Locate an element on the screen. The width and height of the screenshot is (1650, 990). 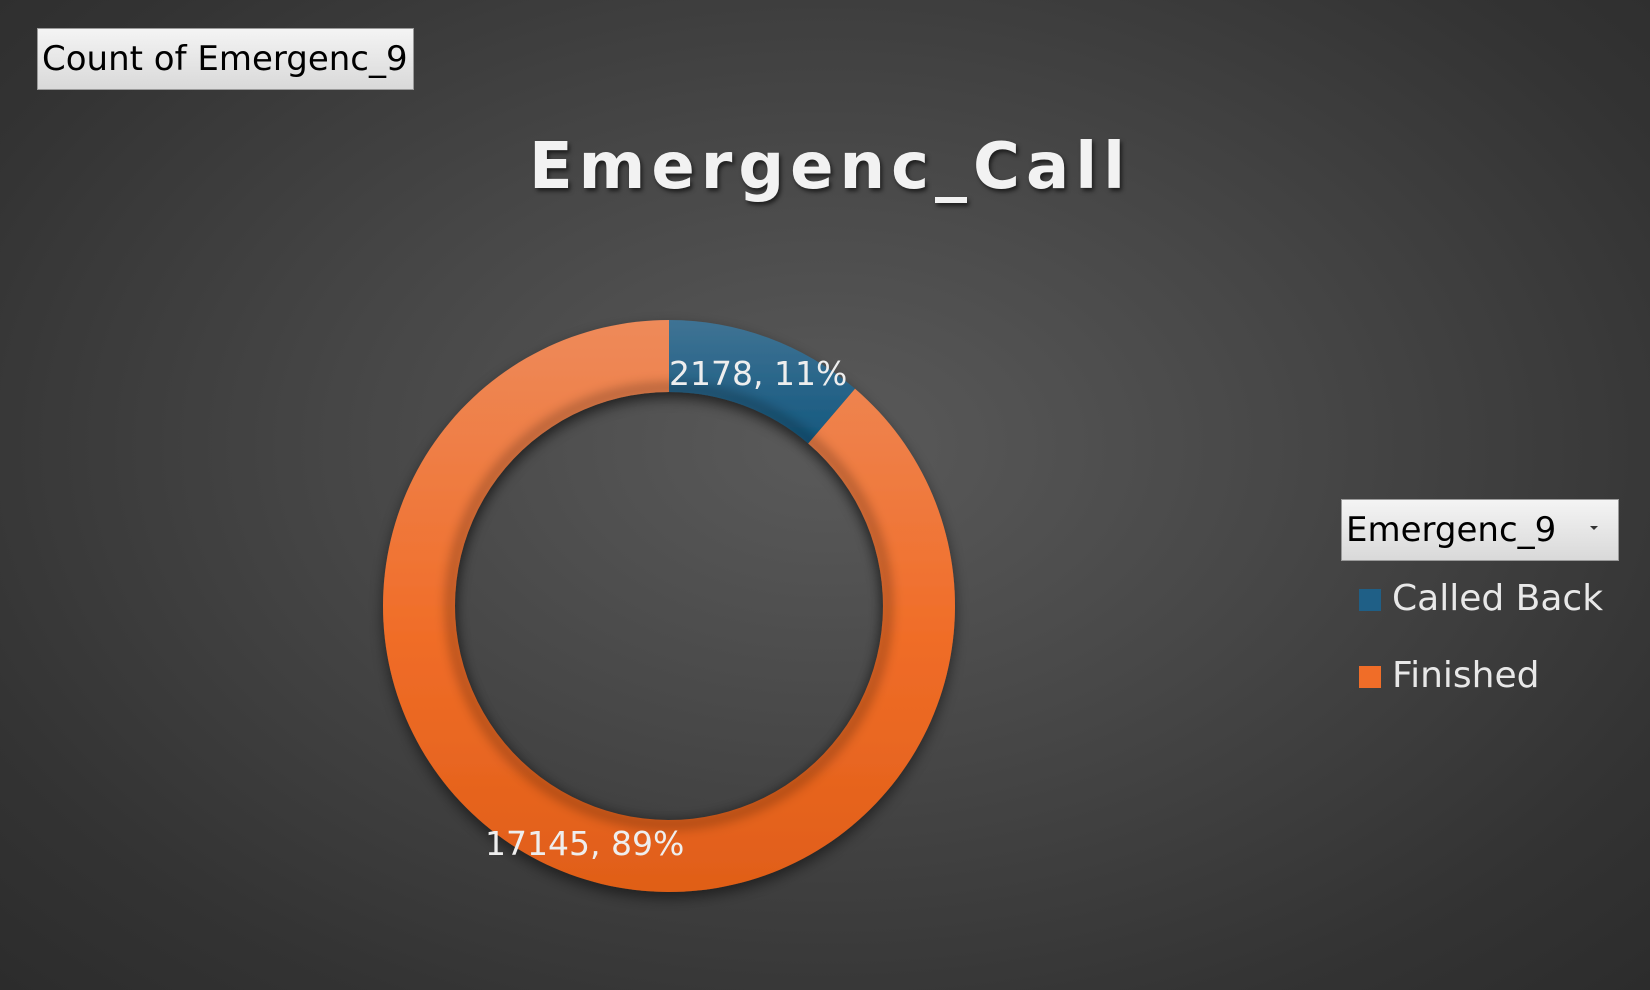
legend-label-finished: Finished is located at coordinates (1466, 675).